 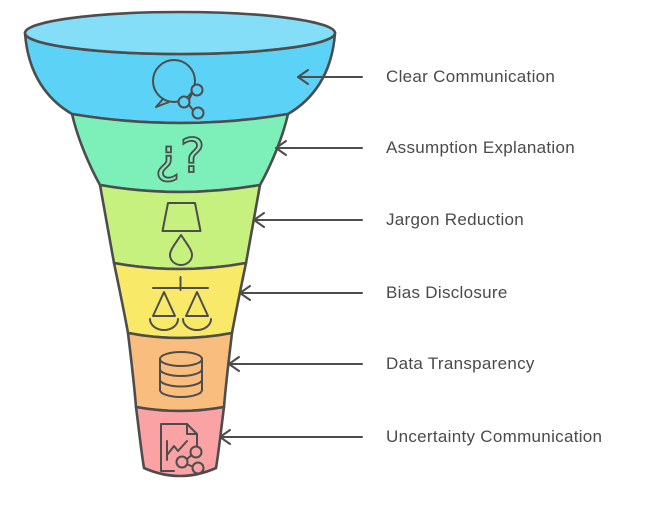 What do you see at coordinates (291, 437) in the screenshot?
I see `arrow-uncertainty-communication` at bounding box center [291, 437].